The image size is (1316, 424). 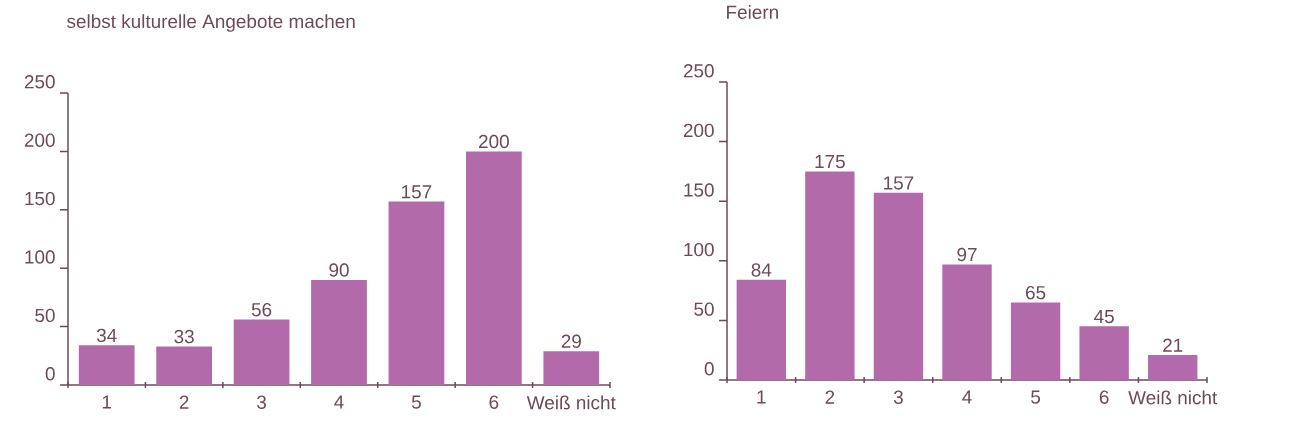 What do you see at coordinates (261, 310) in the screenshot?
I see `data-label: 56` at bounding box center [261, 310].